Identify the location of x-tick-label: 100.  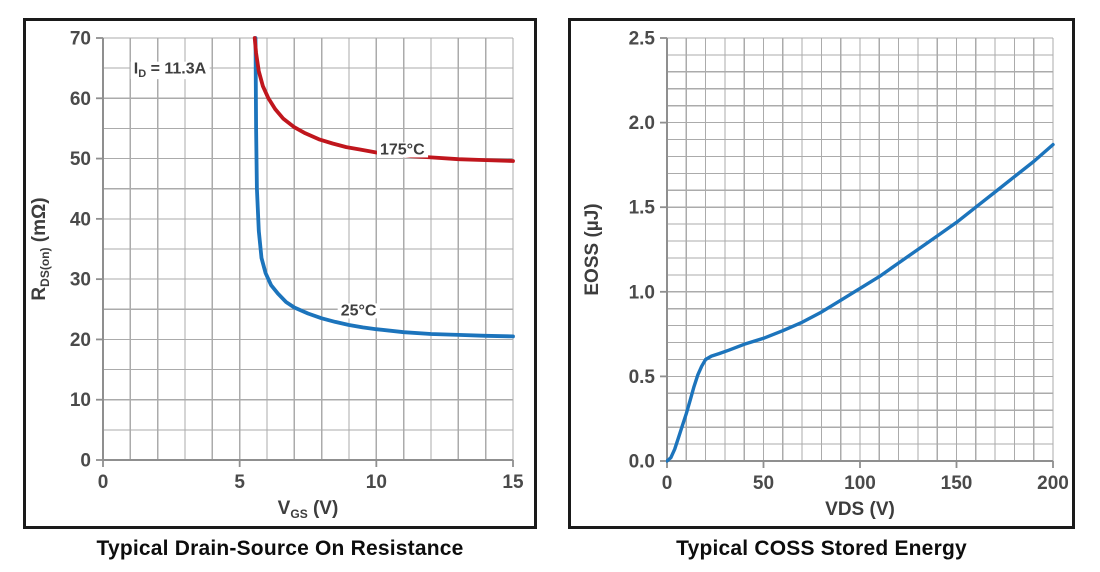
(860, 483).